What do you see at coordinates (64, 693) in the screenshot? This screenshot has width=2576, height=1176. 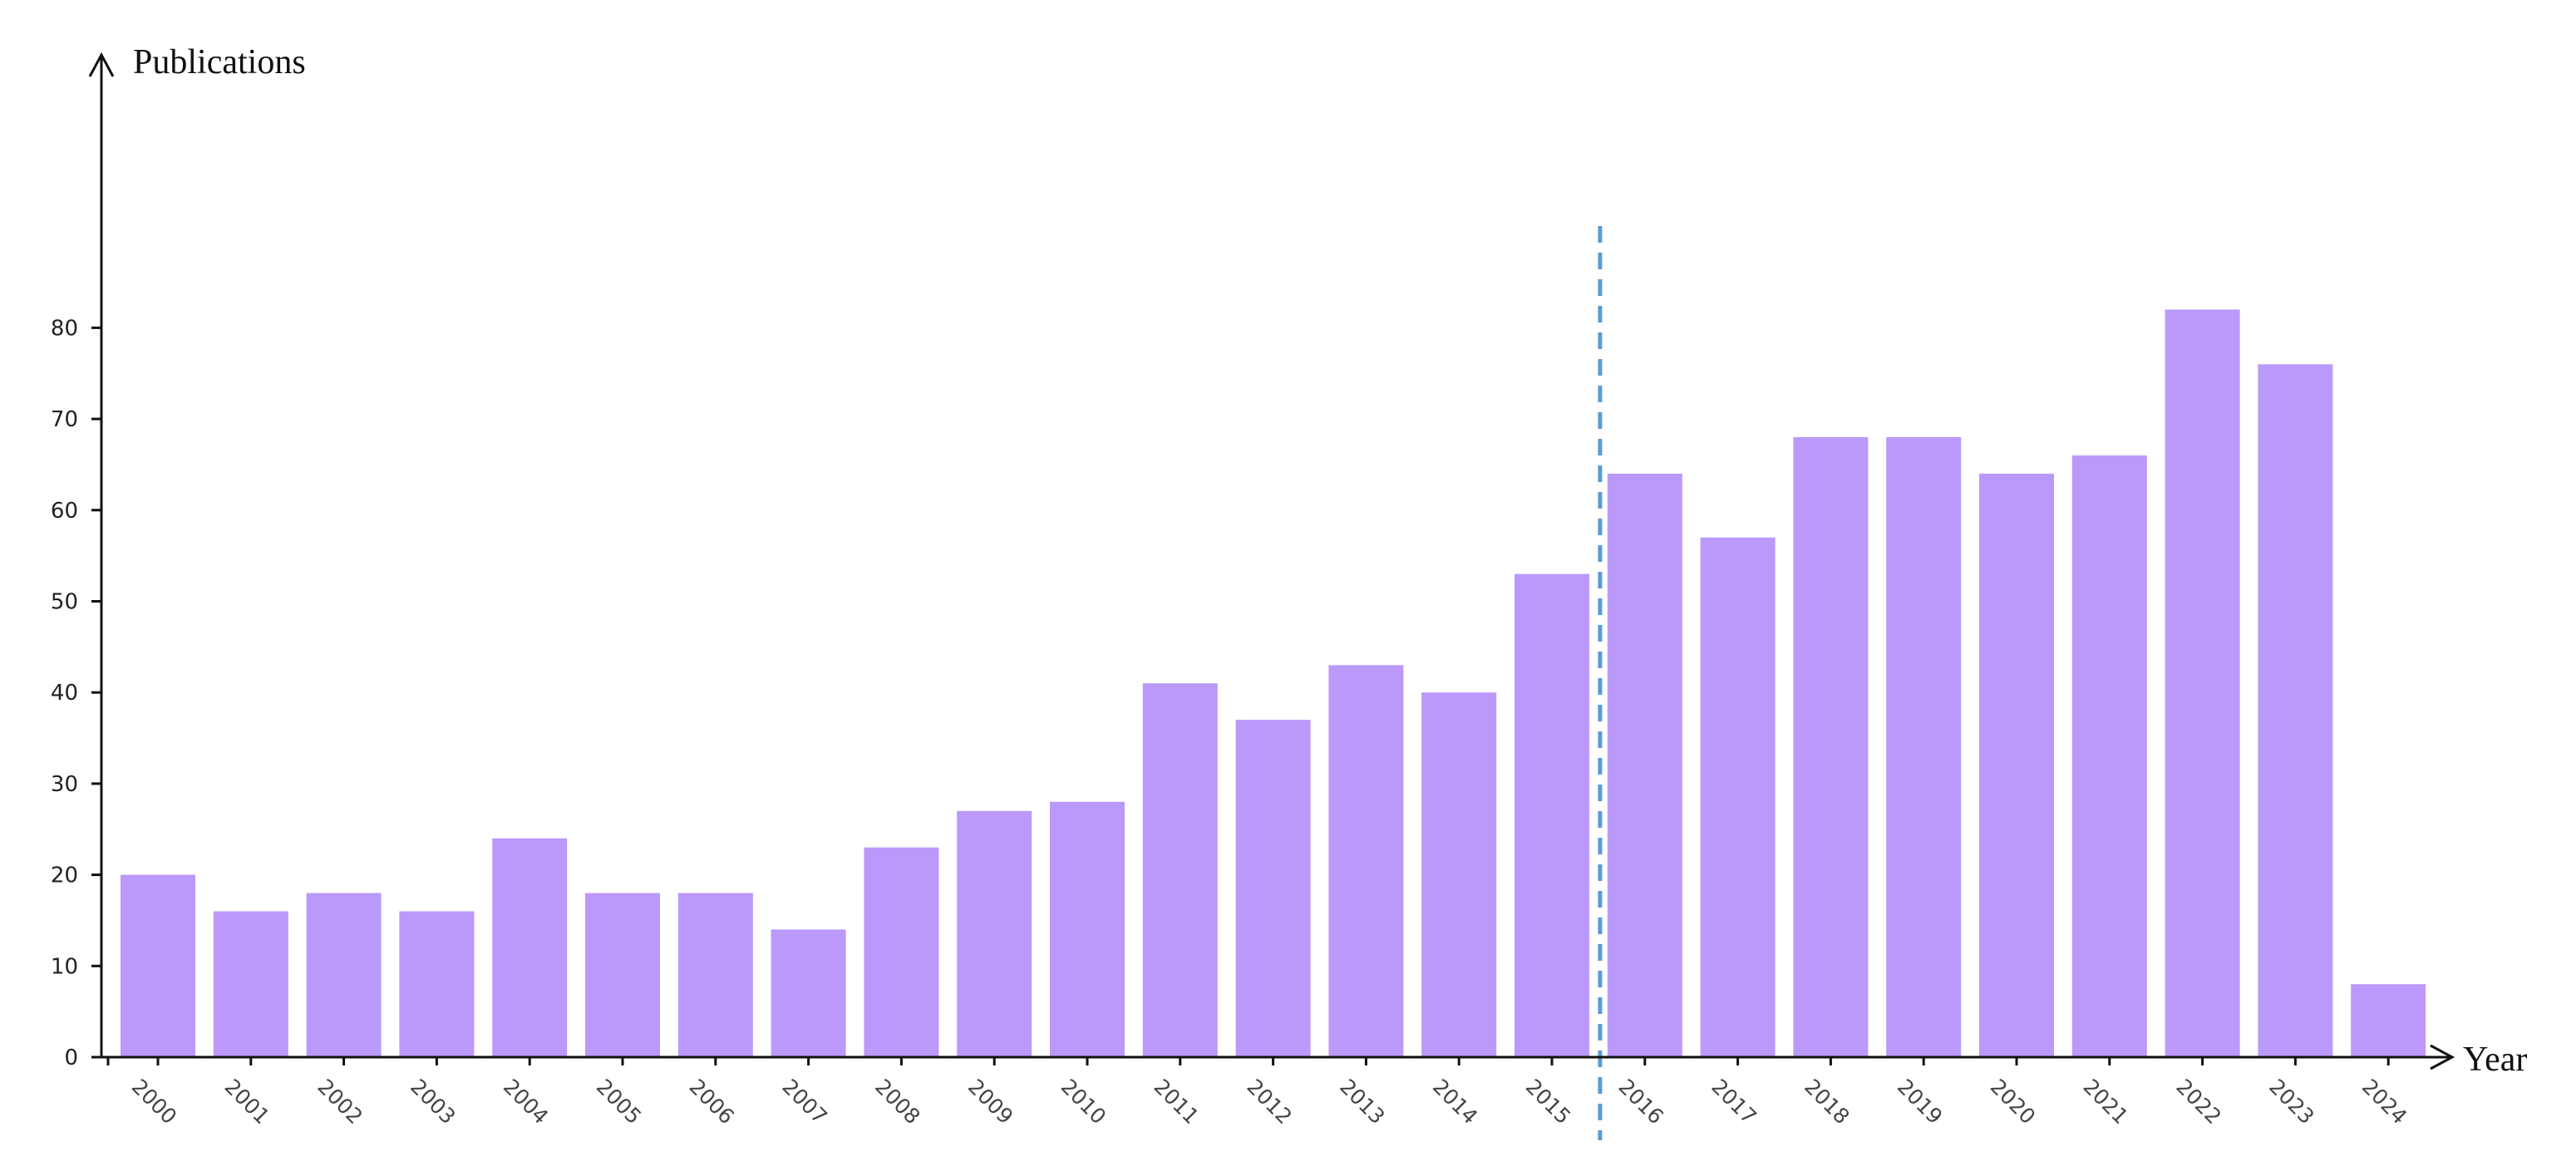 I see `y-tick-label: 40` at bounding box center [64, 693].